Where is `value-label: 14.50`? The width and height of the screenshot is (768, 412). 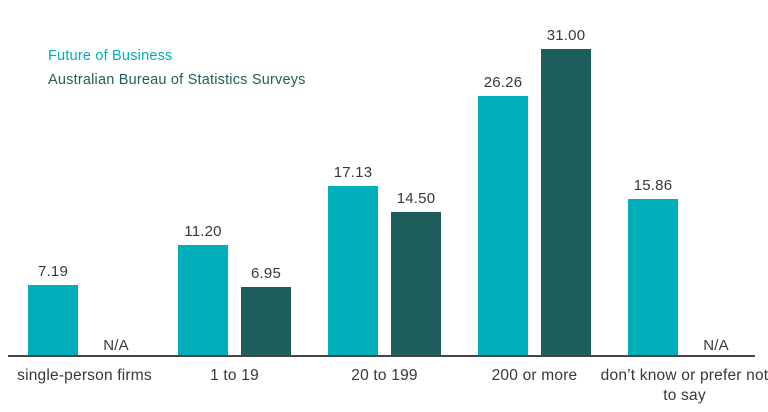
value-label: 14.50 is located at coordinates (416, 198).